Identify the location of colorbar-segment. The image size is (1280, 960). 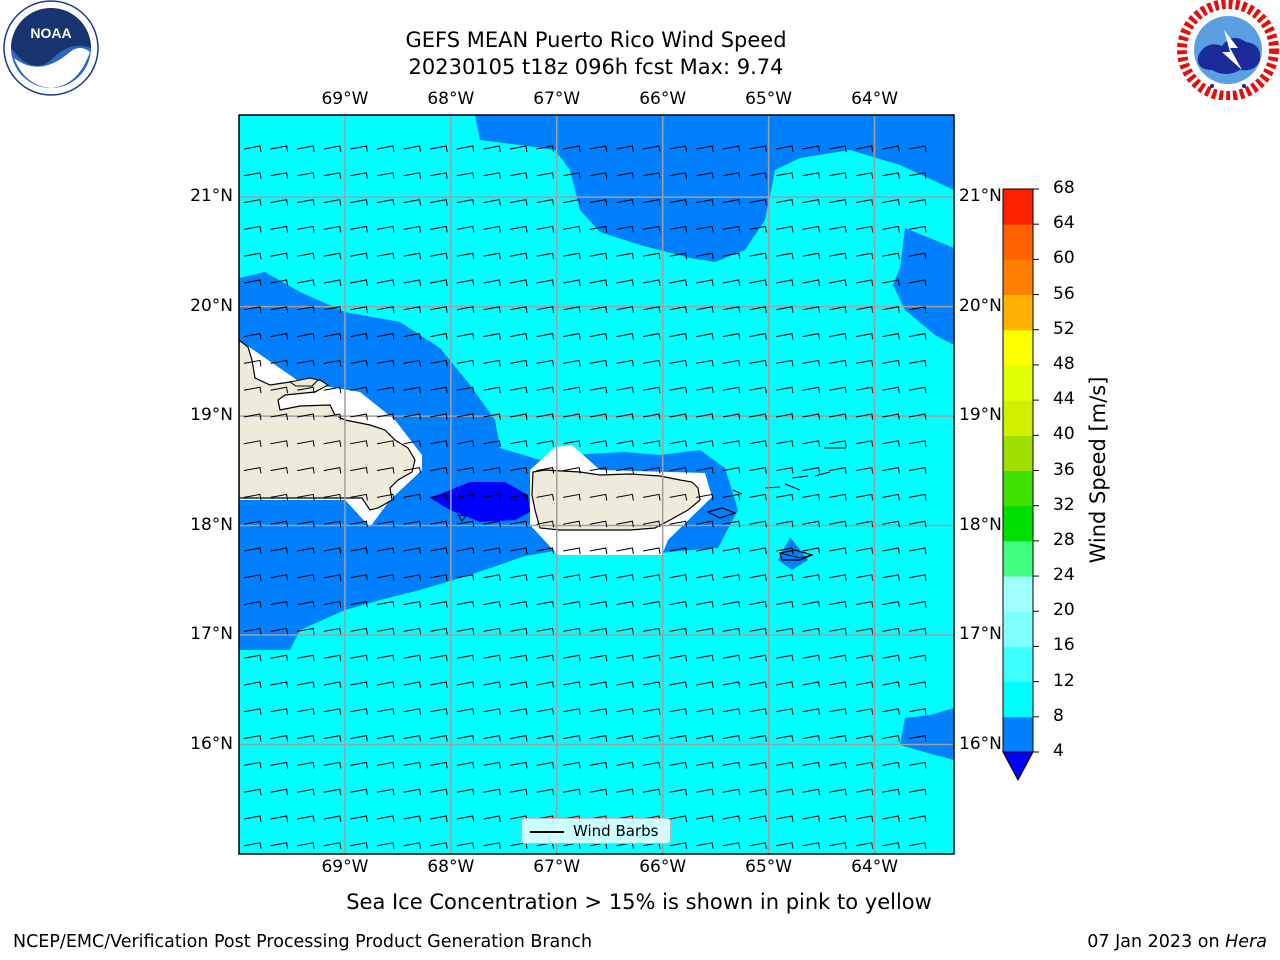
(1018, 594).